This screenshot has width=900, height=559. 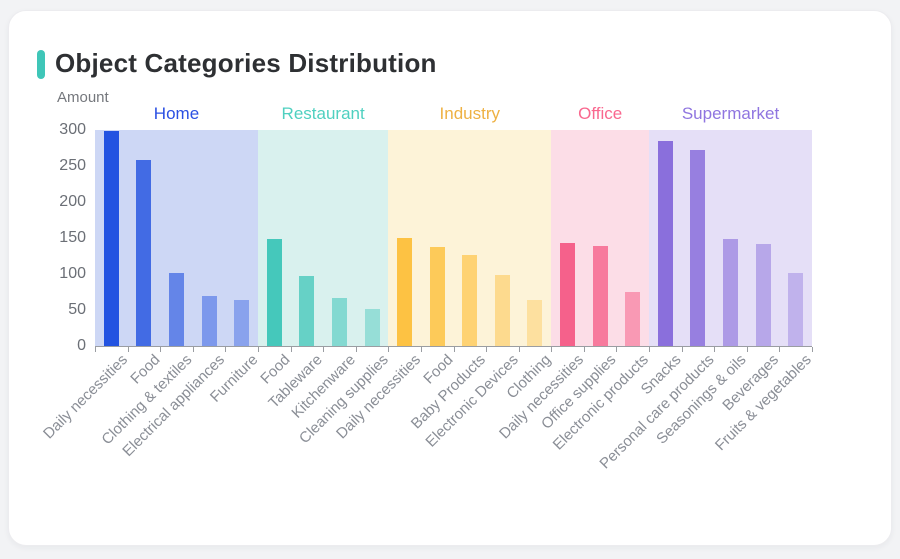 I want to click on bar-snacks, so click(x=665, y=243).